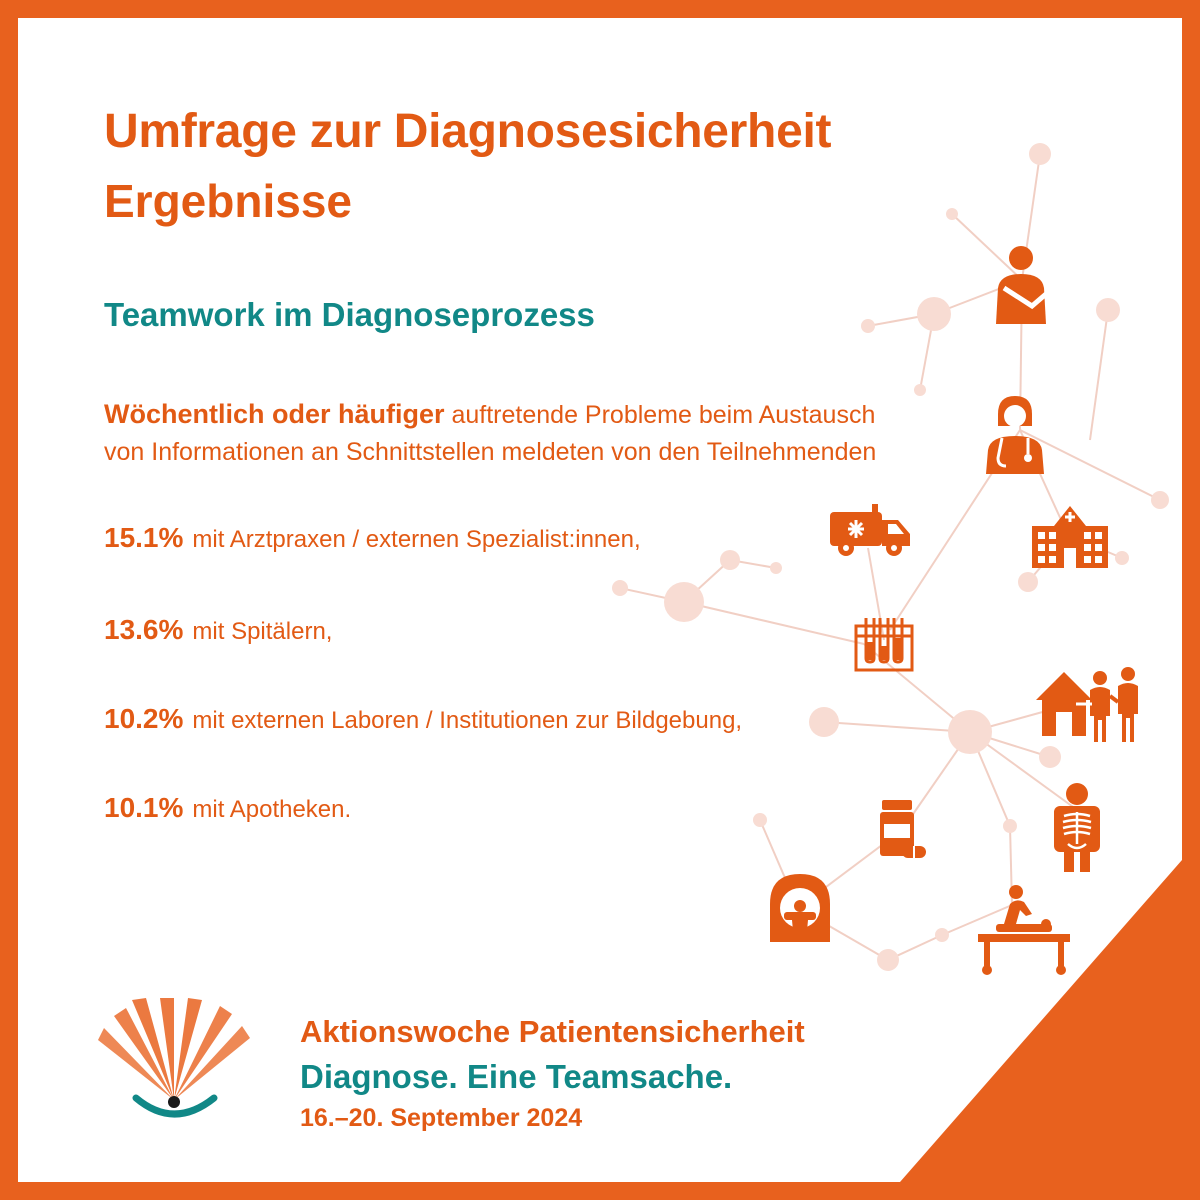  Describe the element at coordinates (144, 537) in the screenshot. I see `stat-value: 15.1%` at that location.